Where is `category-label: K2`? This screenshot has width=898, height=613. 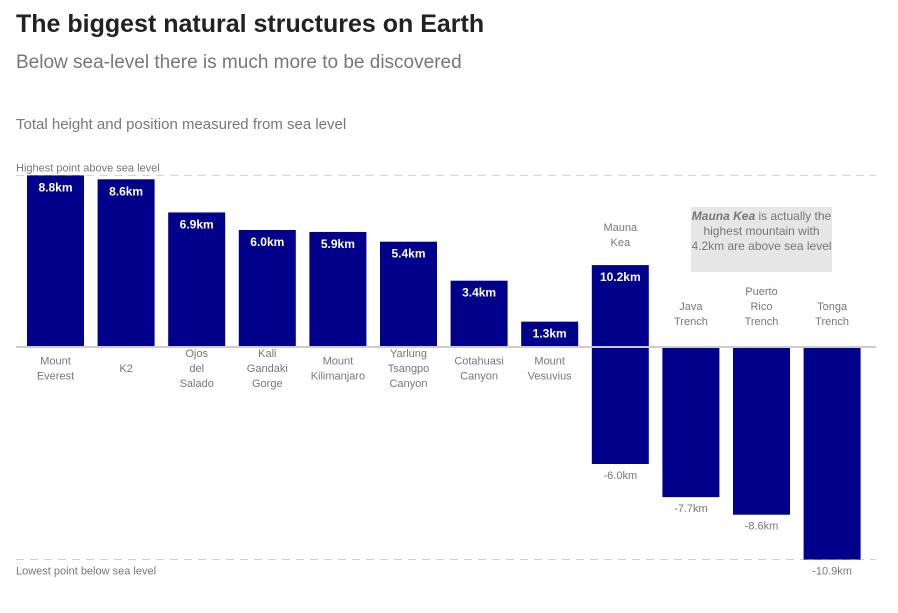 category-label: K2 is located at coordinates (125, 369).